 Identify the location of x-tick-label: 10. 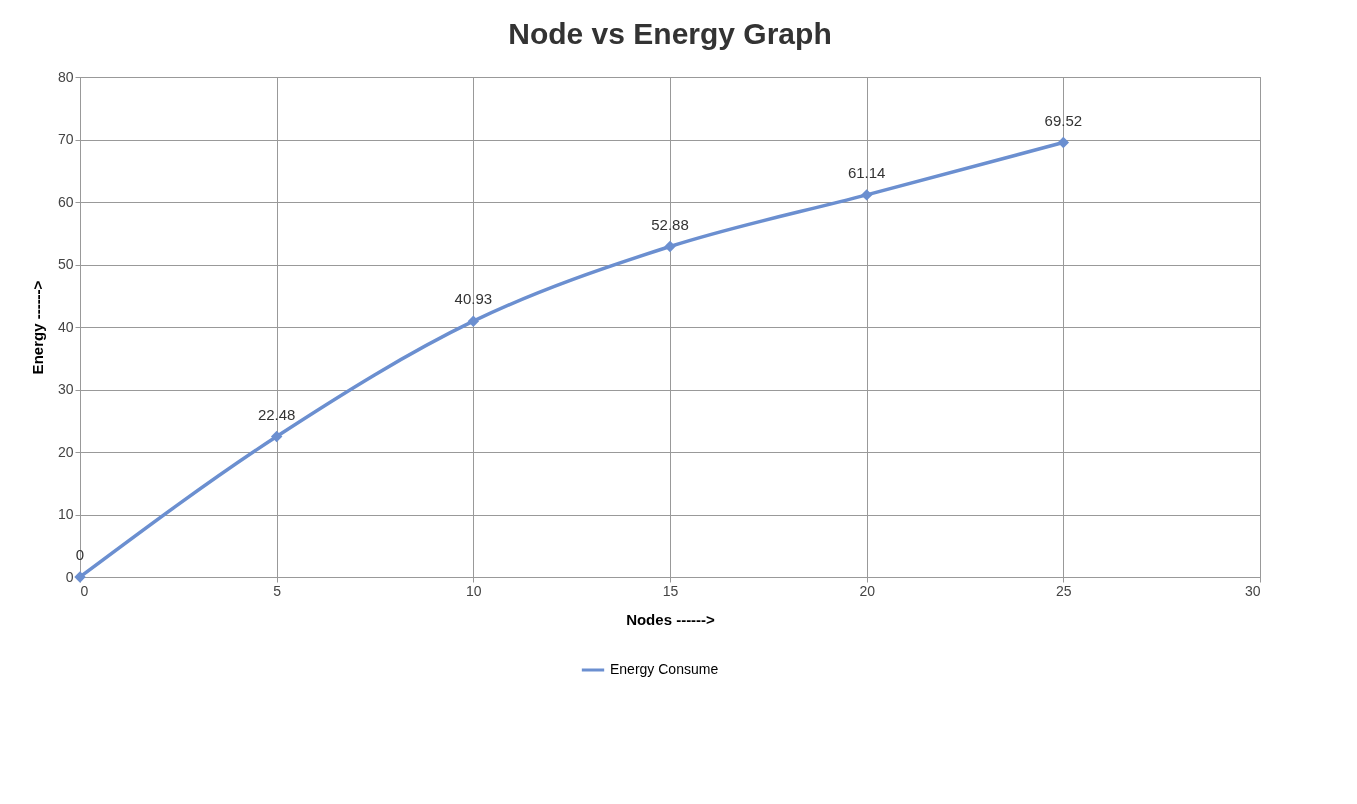
(474, 590).